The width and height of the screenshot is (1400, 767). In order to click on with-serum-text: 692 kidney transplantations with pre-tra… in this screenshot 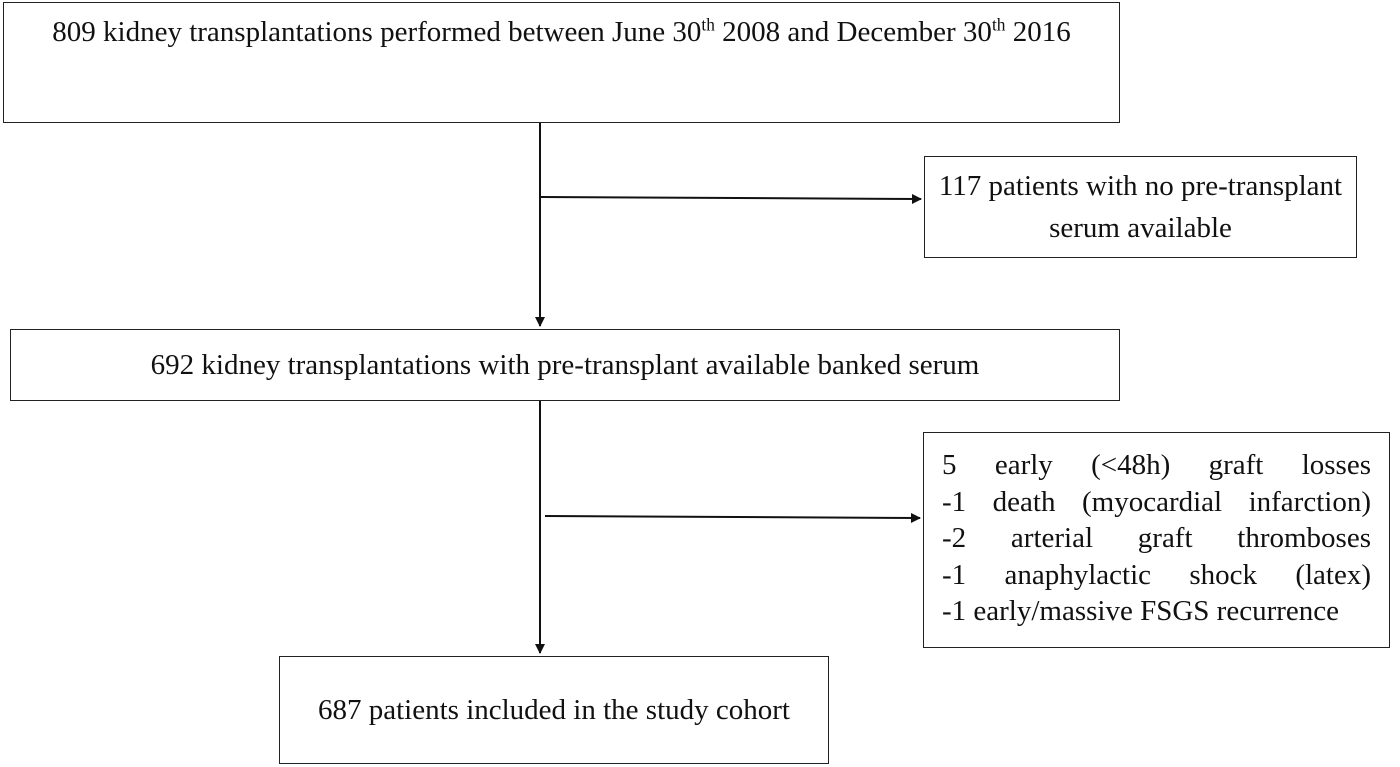, I will do `click(565, 365)`.